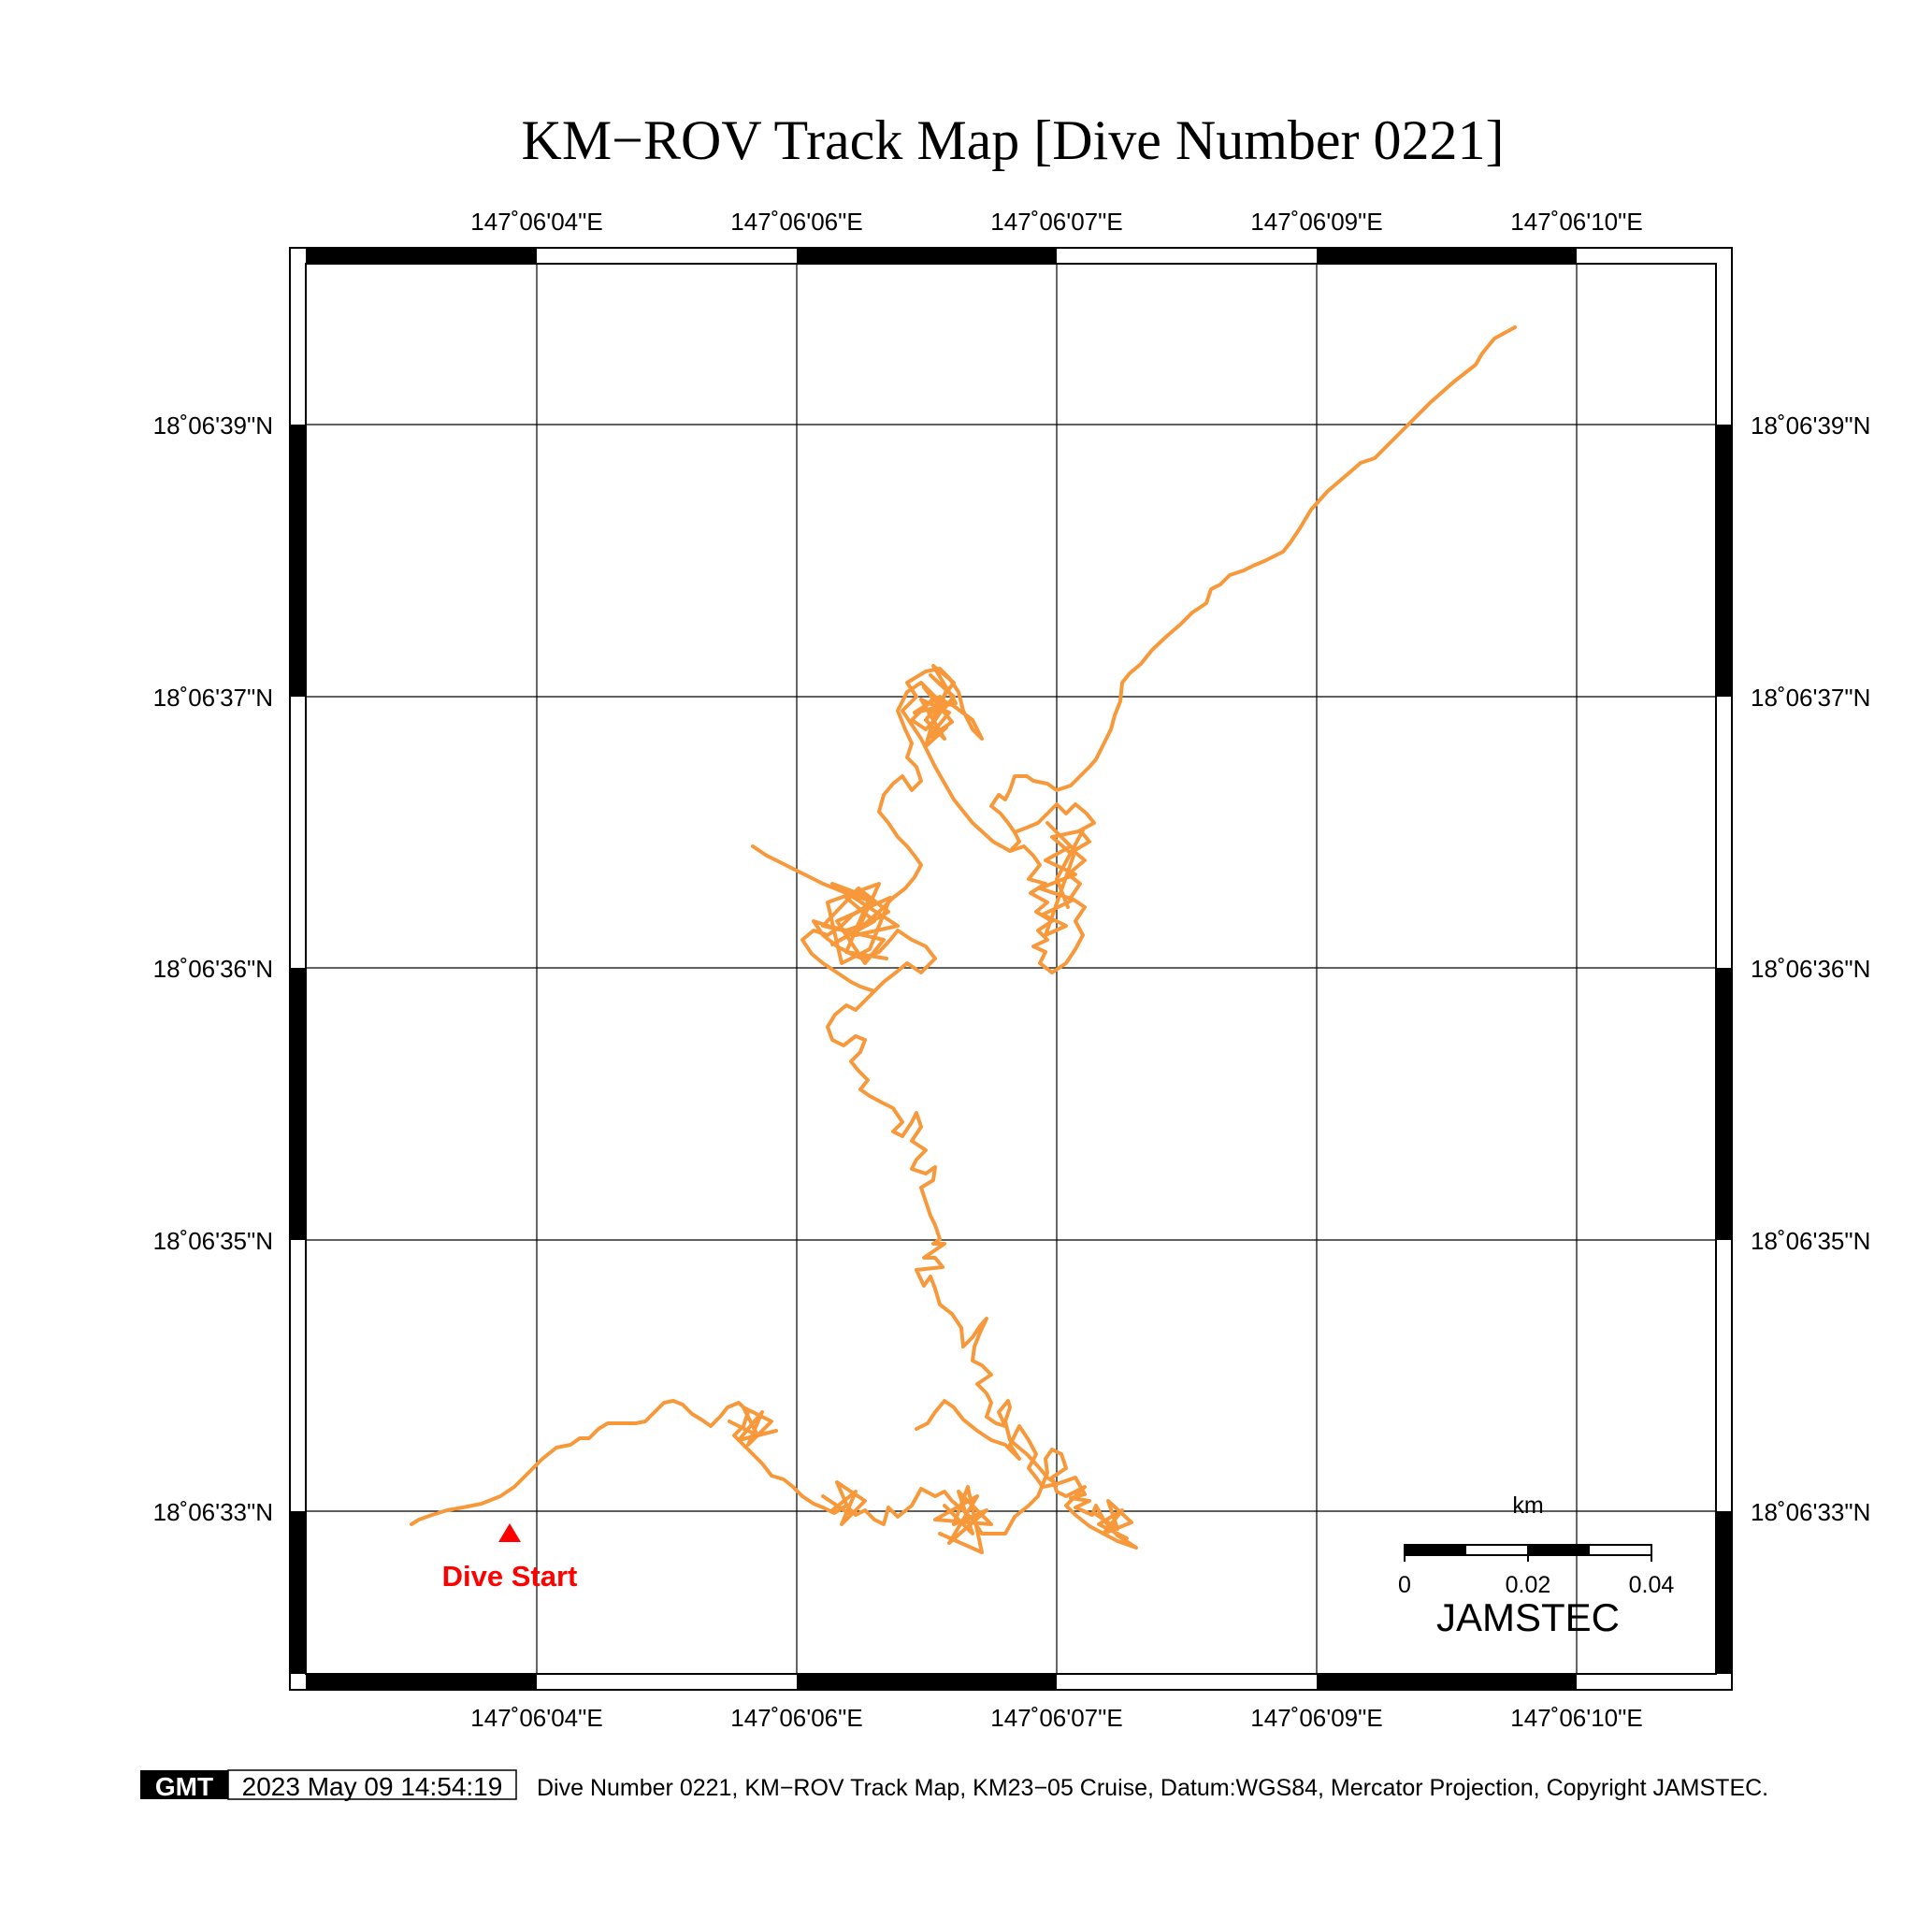 Image resolution: width=1932 pixels, height=1932 pixels. I want to click on lat-label-right: 18˚06'35"N, so click(1810, 1241).